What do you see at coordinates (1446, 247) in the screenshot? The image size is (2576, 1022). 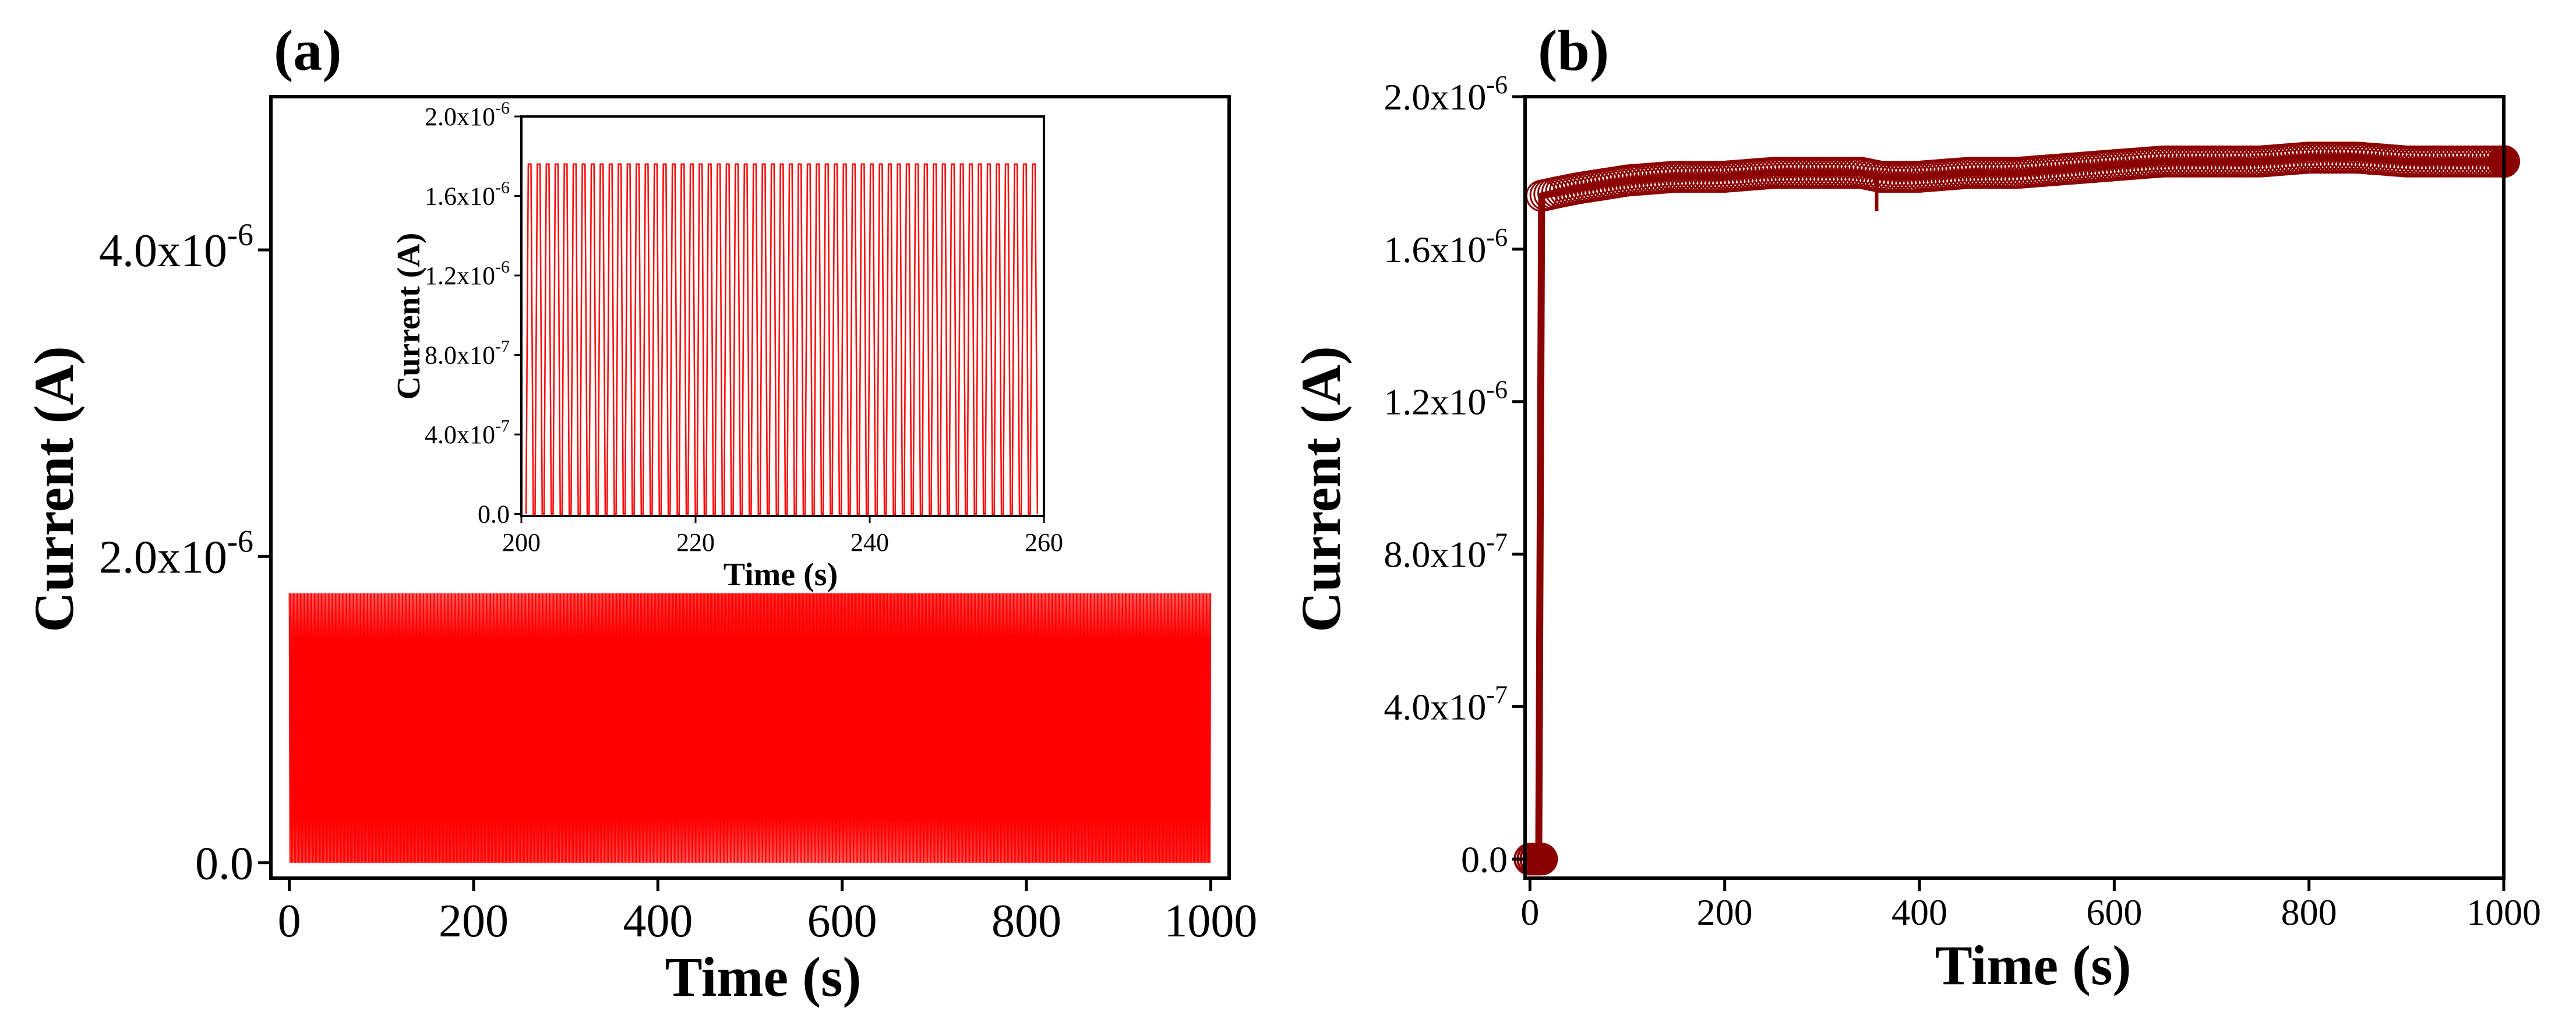 I see `panel-b-y-tick-label: 1.6x10⁻⁶` at bounding box center [1446, 247].